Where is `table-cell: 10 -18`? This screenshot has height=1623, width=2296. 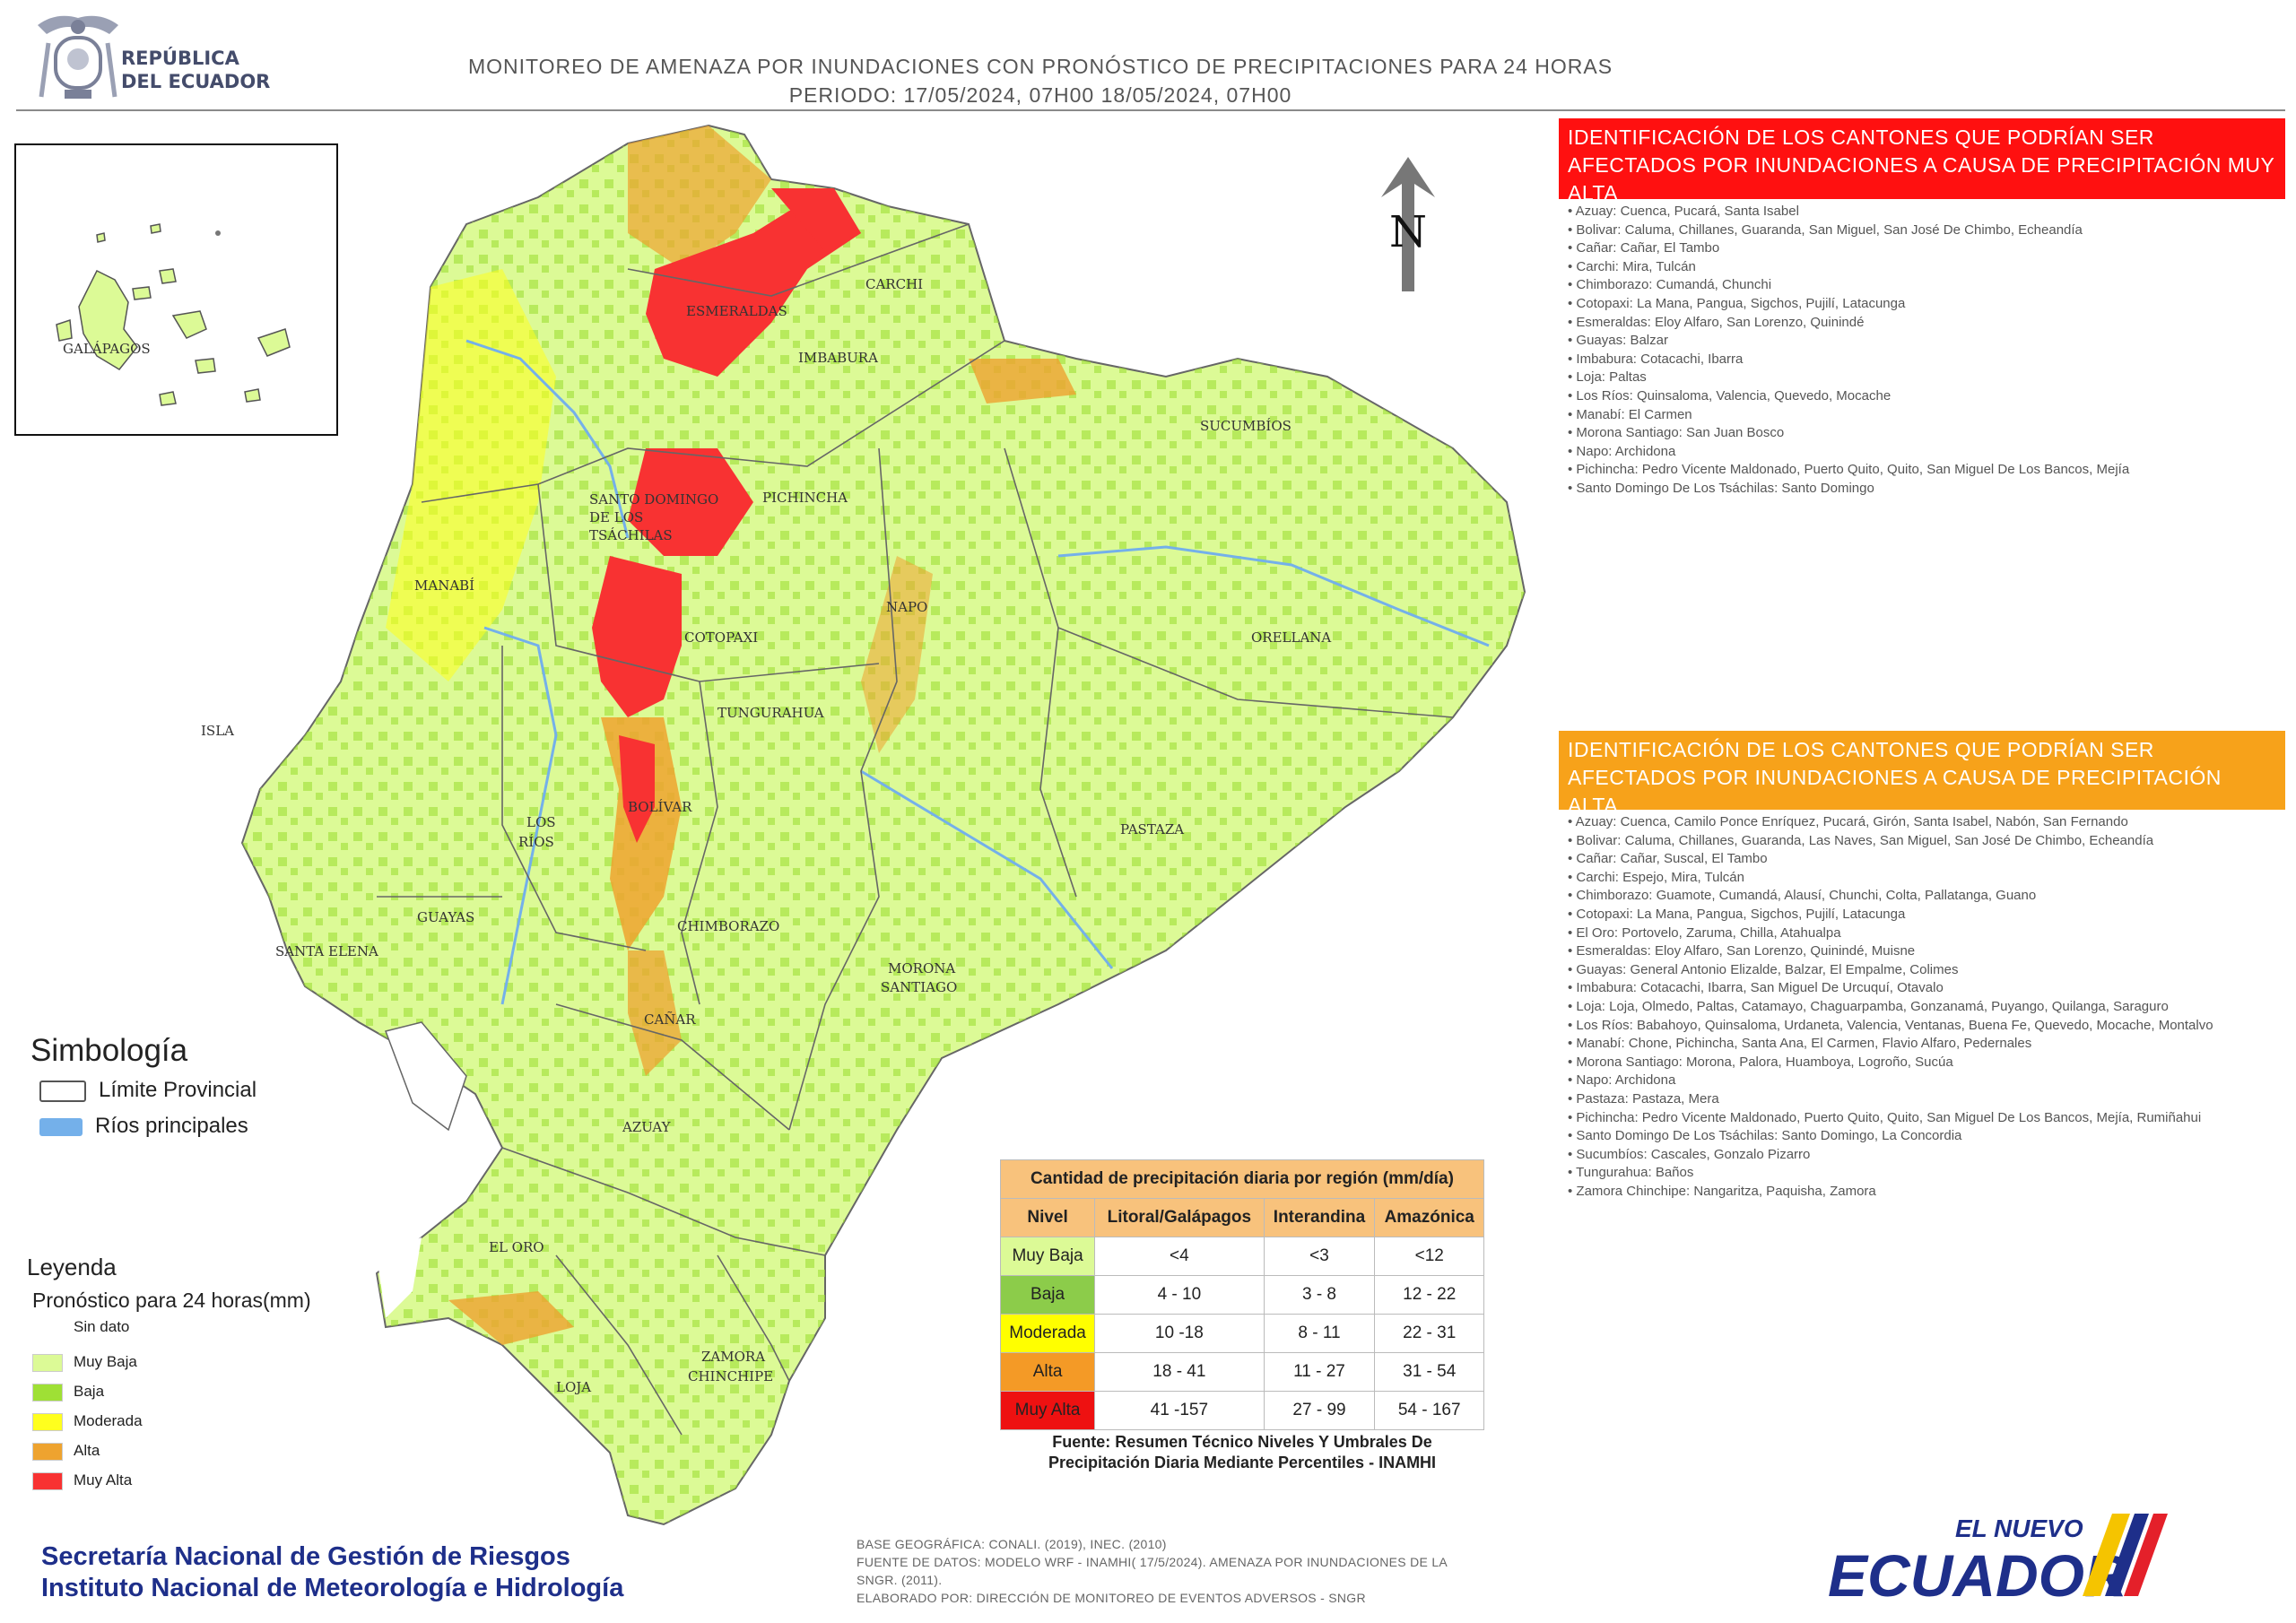
table-cell: 10 -18 is located at coordinates (1179, 1333).